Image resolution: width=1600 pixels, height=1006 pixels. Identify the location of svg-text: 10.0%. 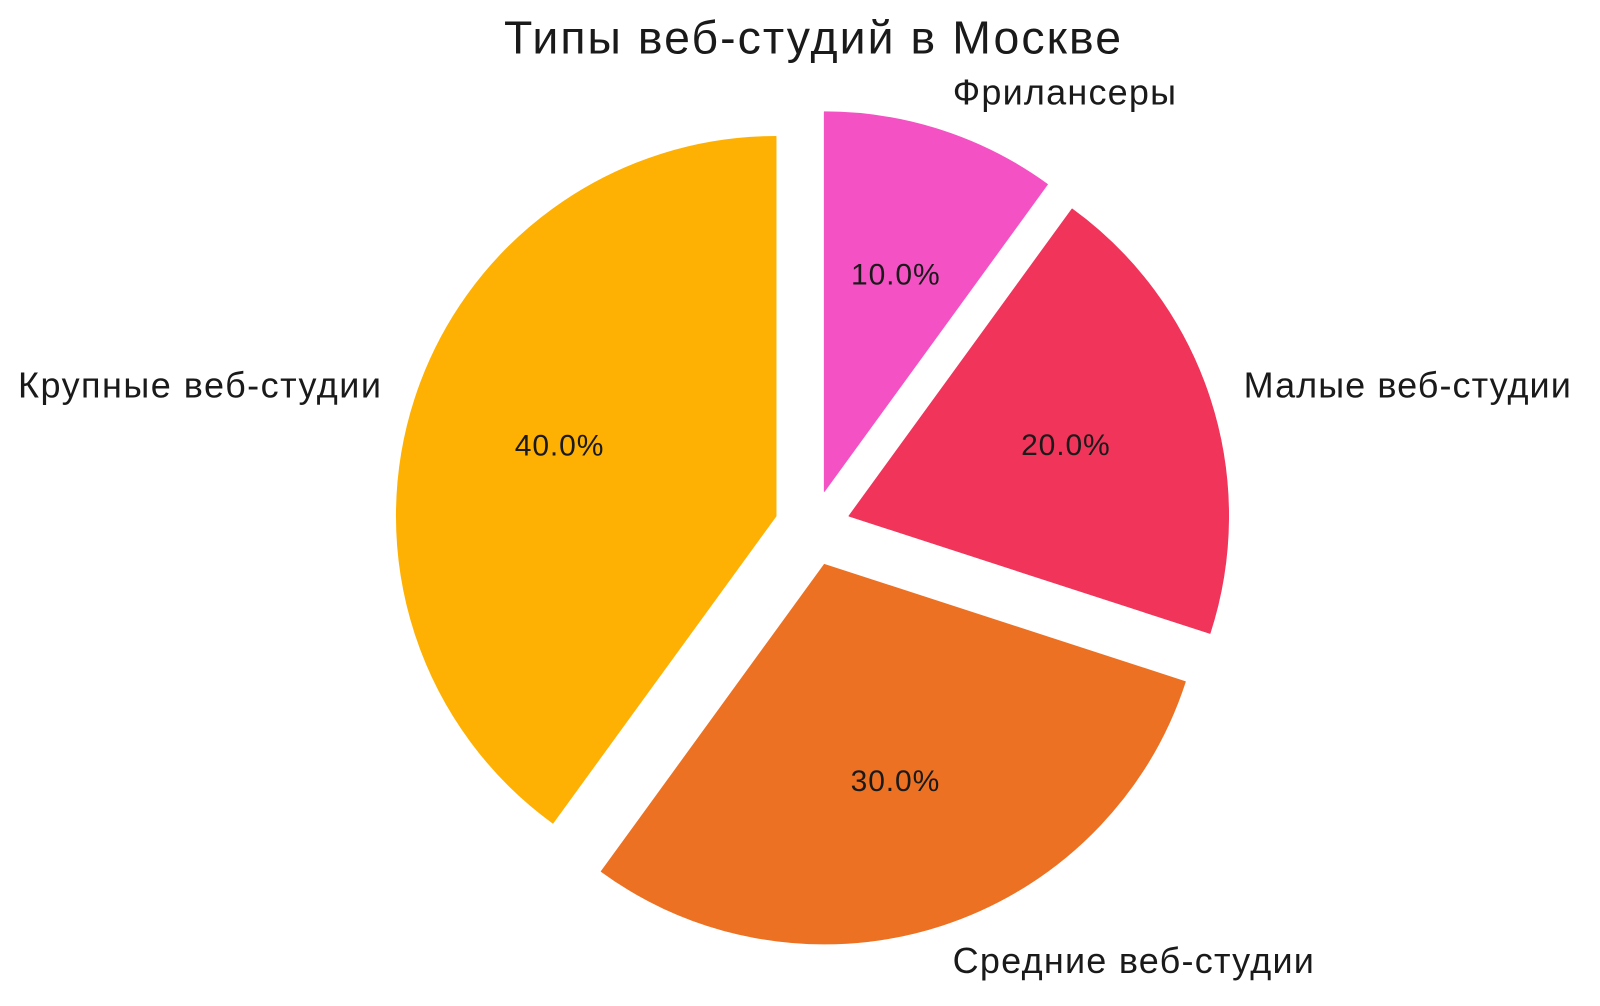
(895, 274).